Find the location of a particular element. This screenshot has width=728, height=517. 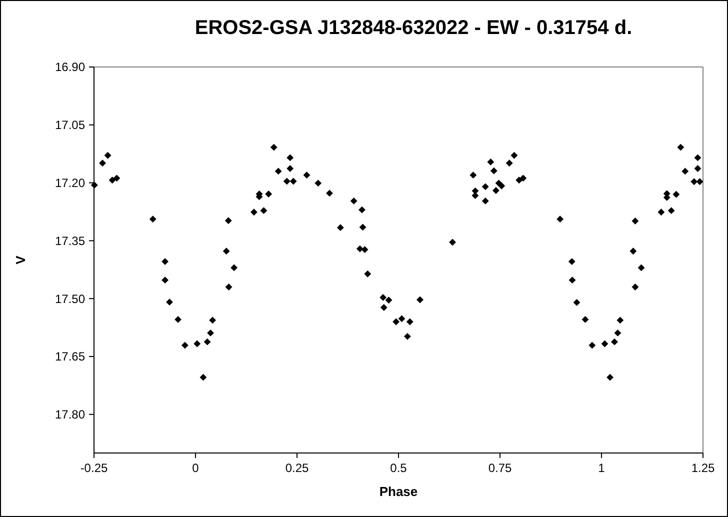

x-tick-label: 1 is located at coordinates (602, 468).